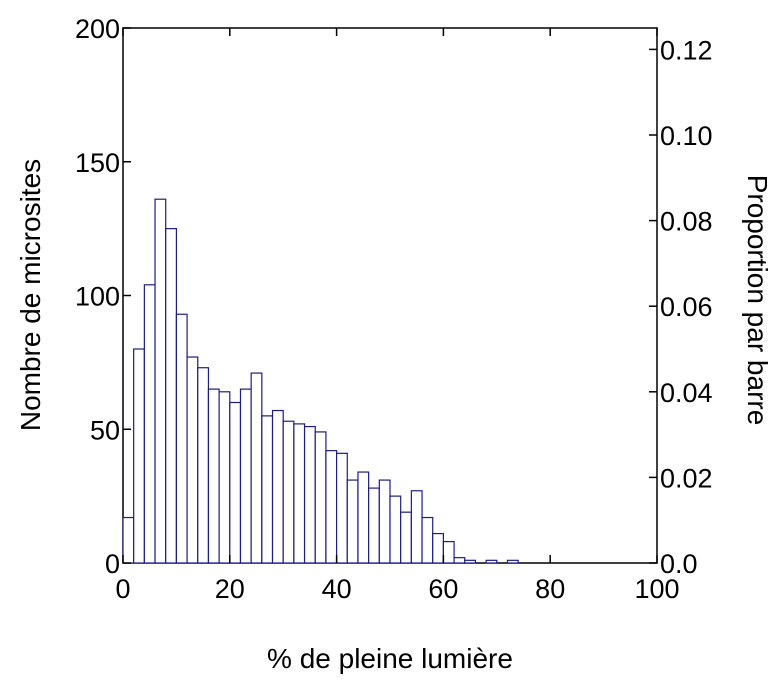  I want to click on y2-tick-label: 0.12, so click(686, 50).